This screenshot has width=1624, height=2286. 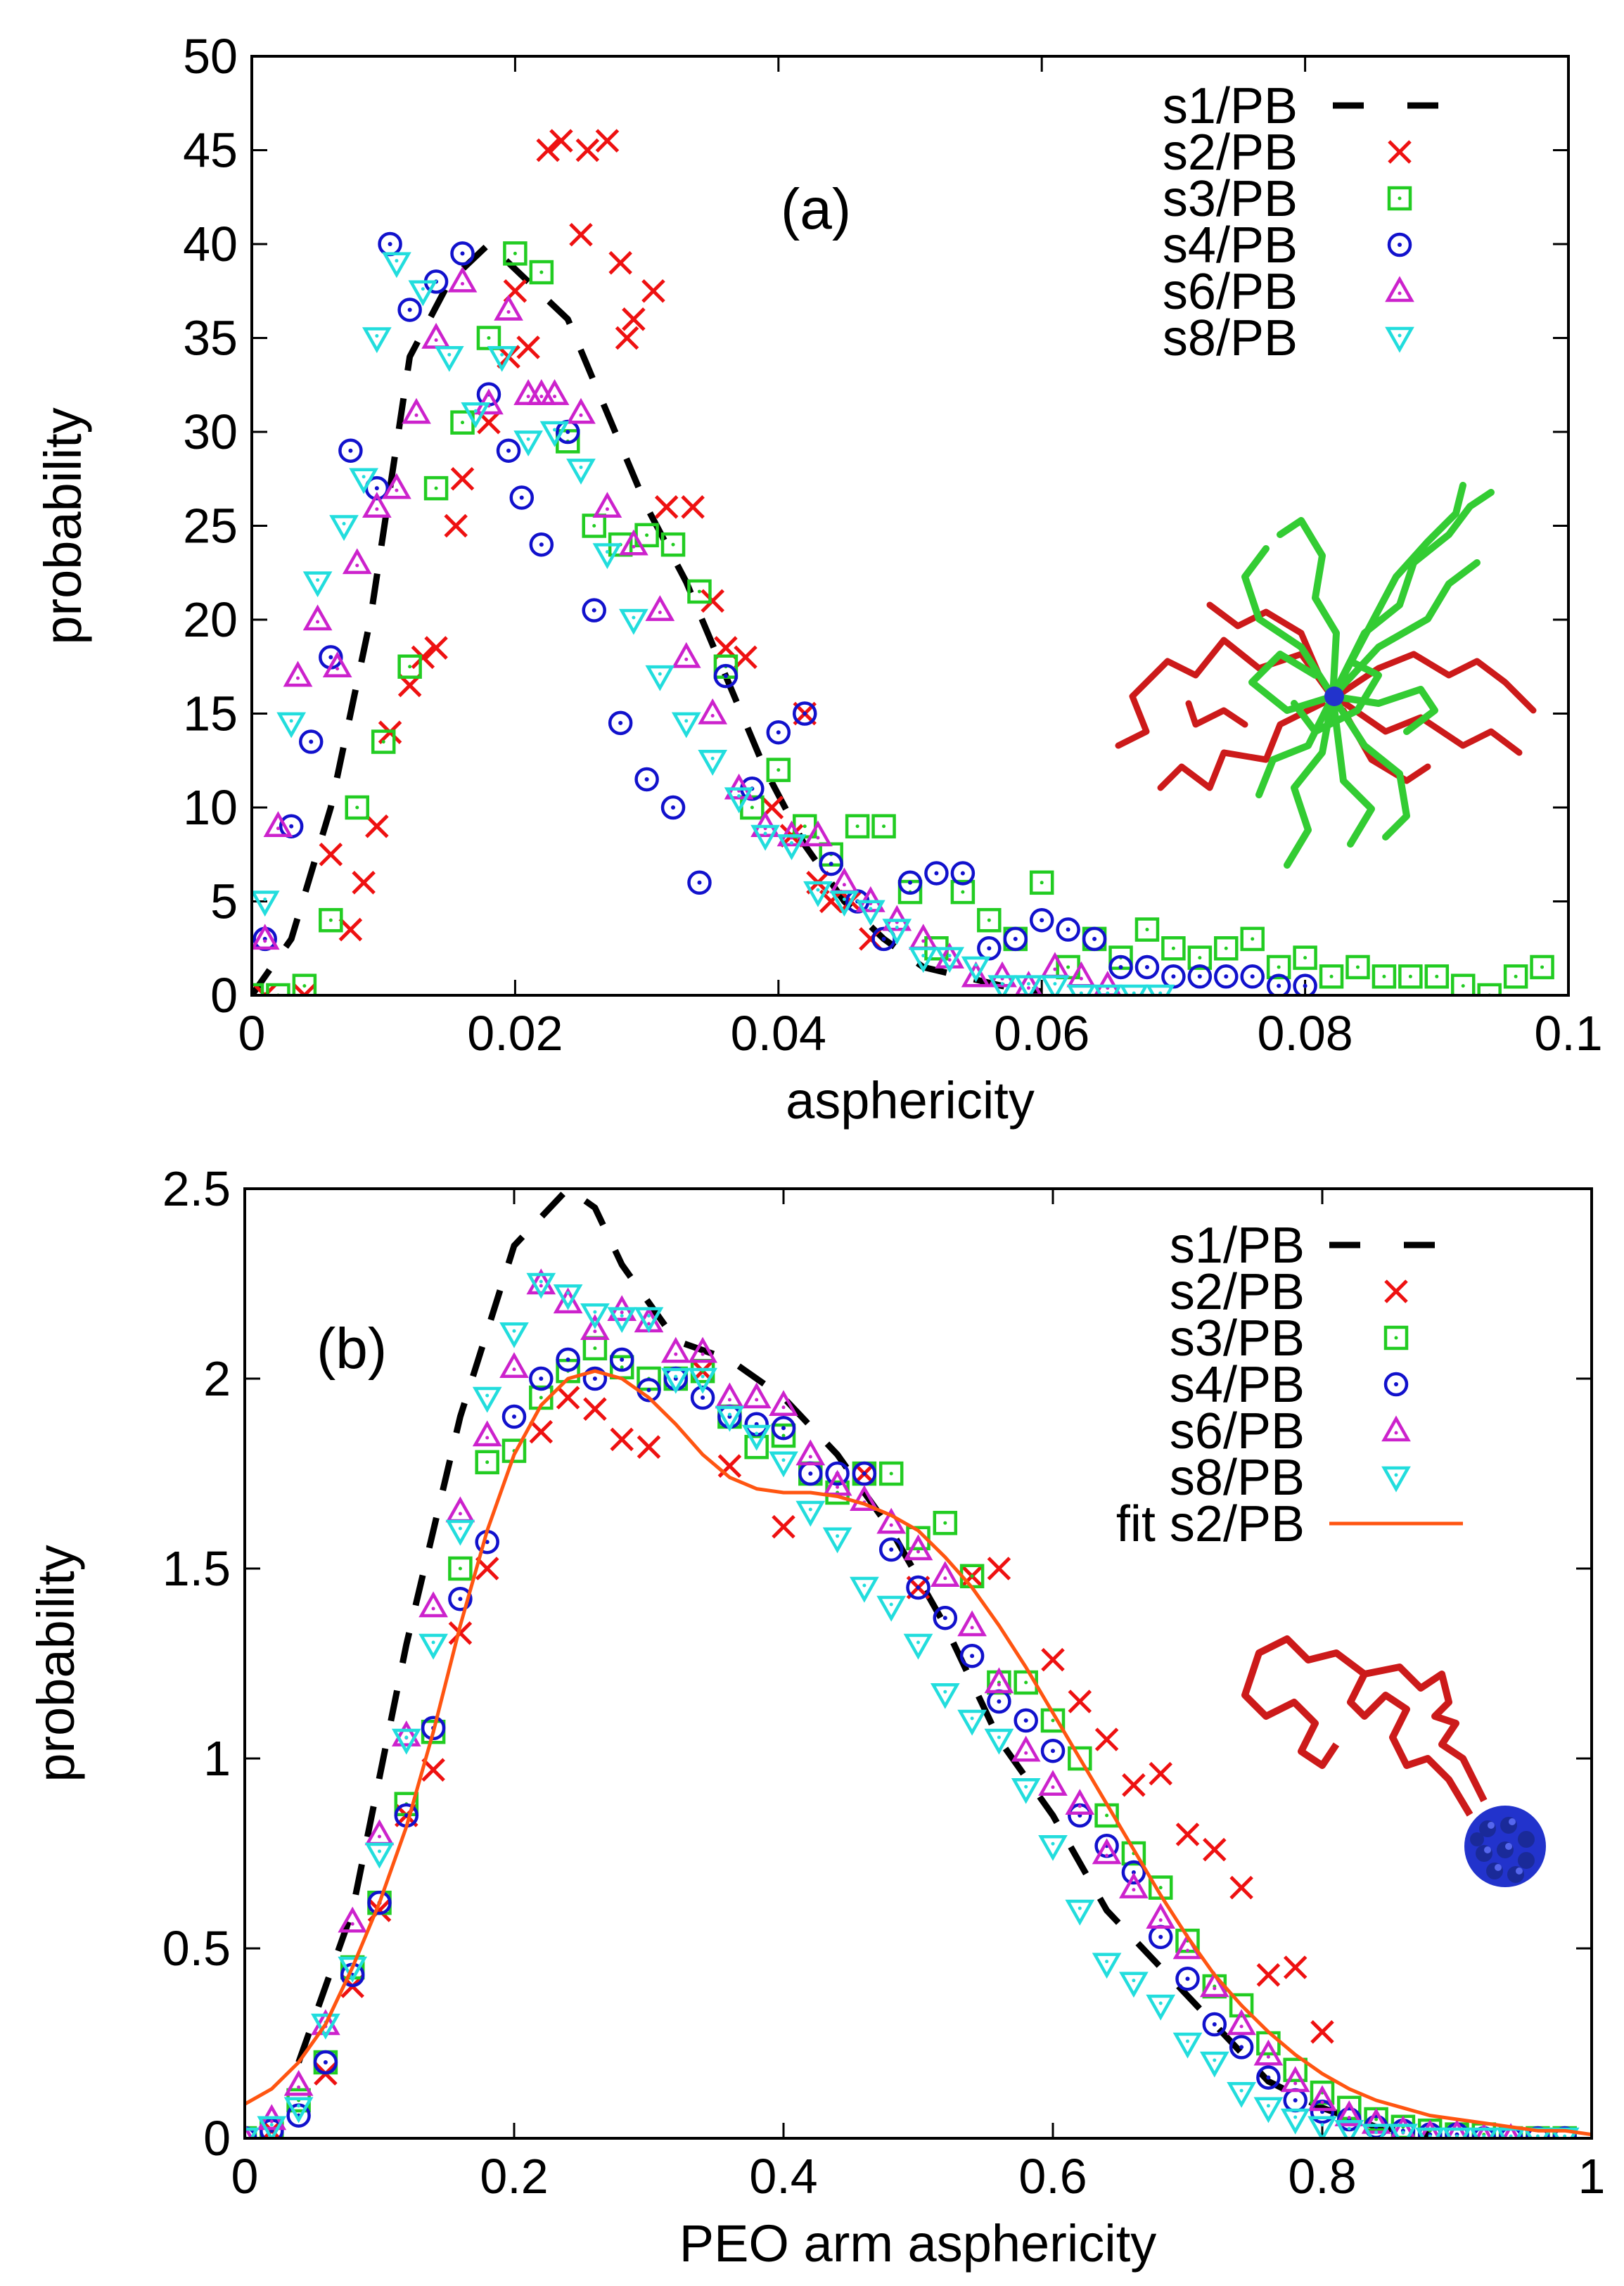 What do you see at coordinates (1568, 1033) in the screenshot?
I see `x-tick-label: 0.1` at bounding box center [1568, 1033].